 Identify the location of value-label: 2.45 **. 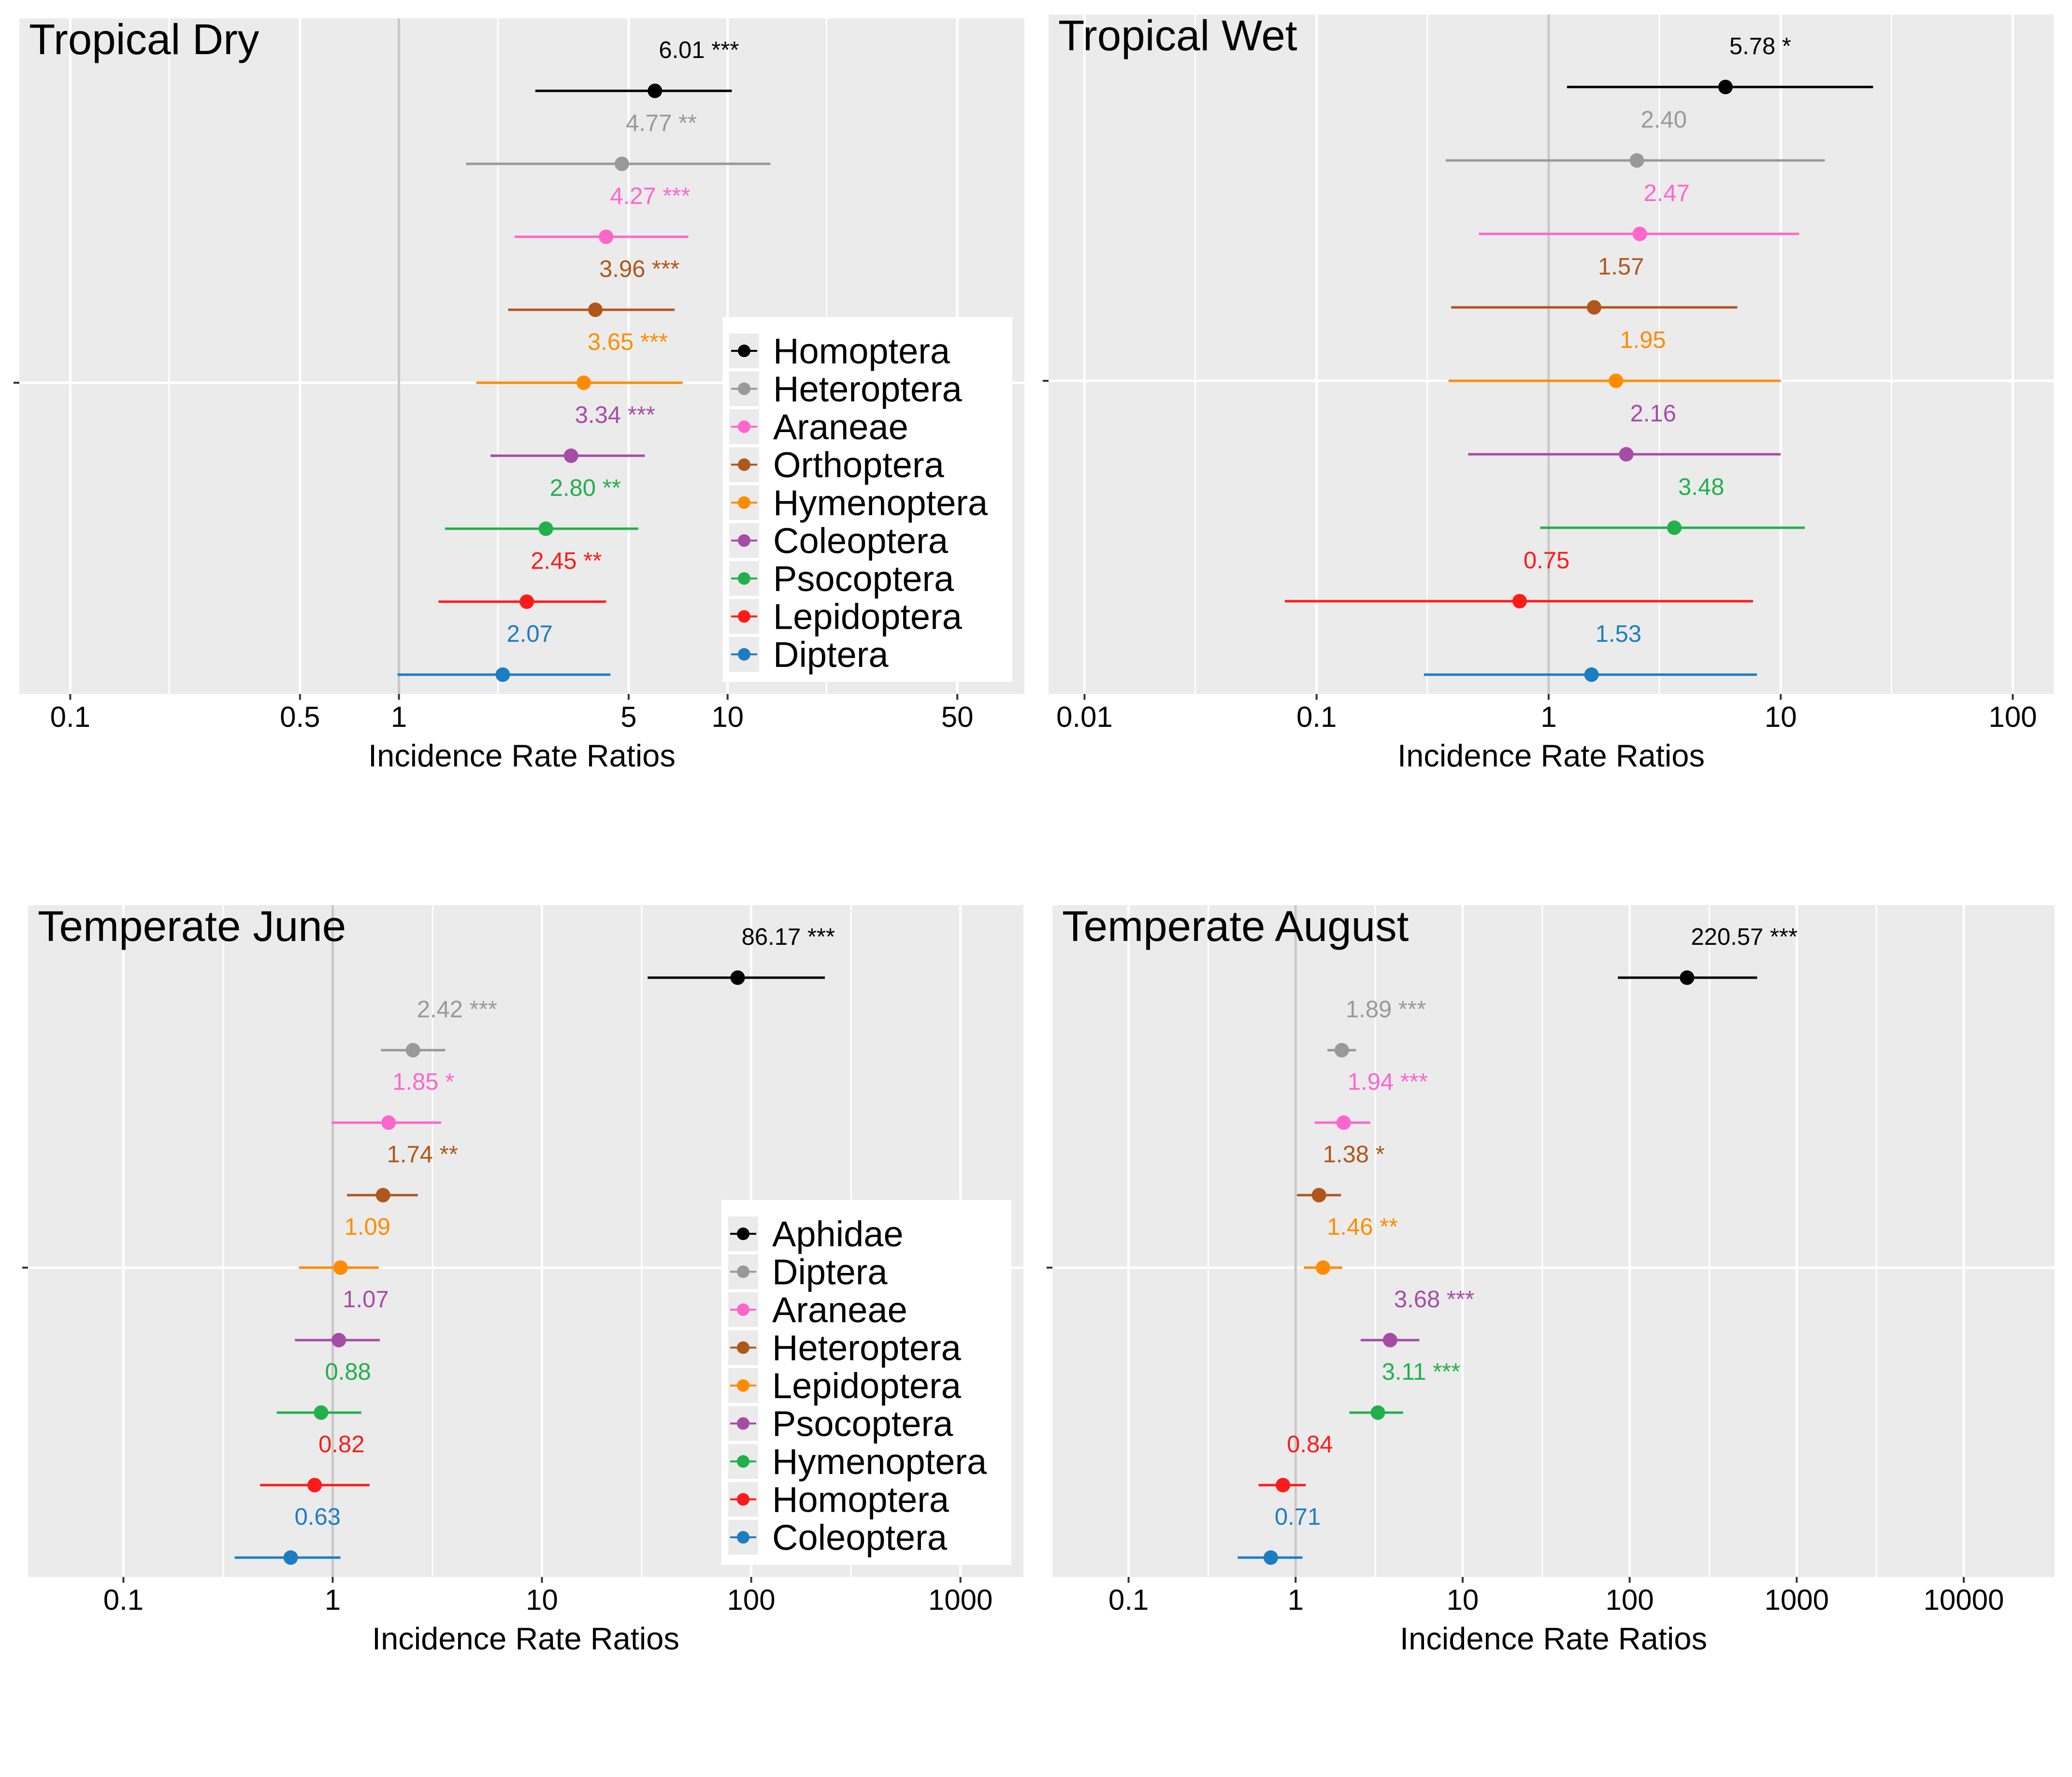
(566, 561).